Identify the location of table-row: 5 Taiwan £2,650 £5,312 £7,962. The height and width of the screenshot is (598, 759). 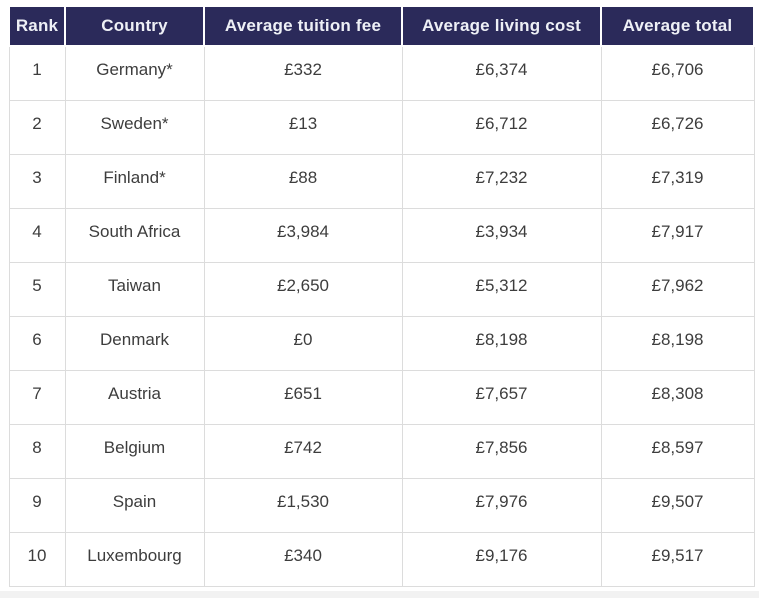
(381, 289).